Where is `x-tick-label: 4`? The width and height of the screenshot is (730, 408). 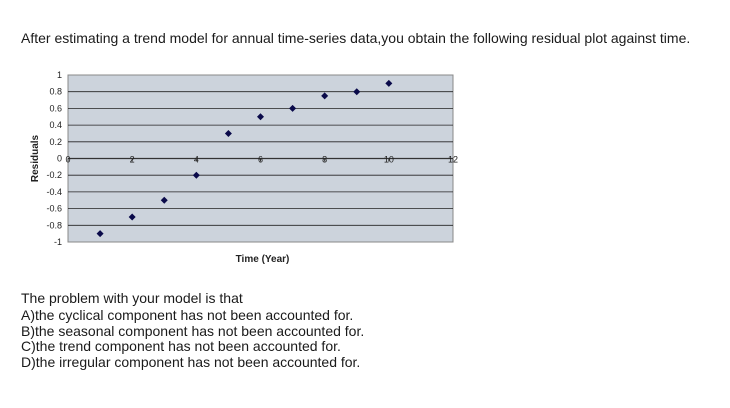
x-tick-label: 4 is located at coordinates (196, 160).